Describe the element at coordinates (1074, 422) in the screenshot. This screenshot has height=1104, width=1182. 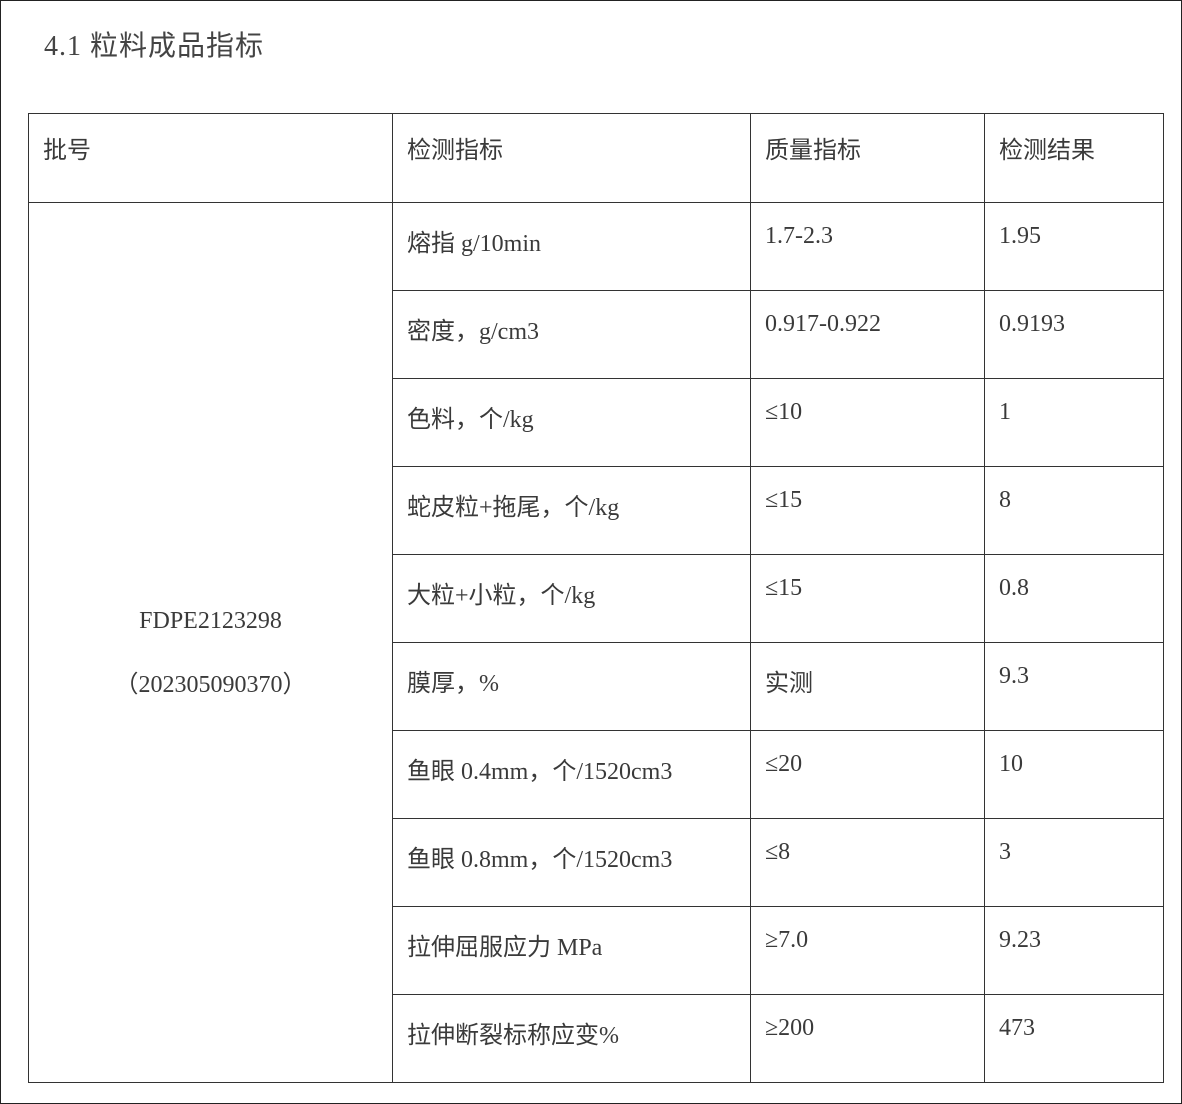
I see `test-result-cell: 1` at that location.